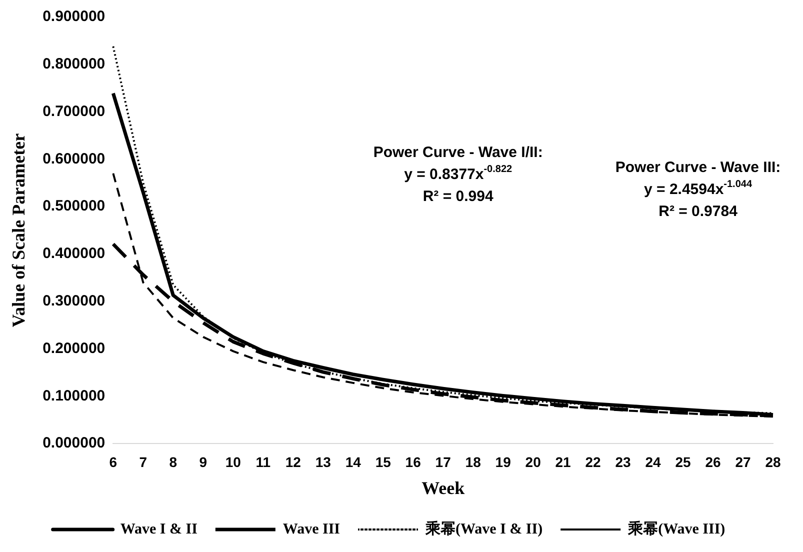 The width and height of the screenshot is (803, 552). I want to click on legend-label: Wave I & II, so click(159, 529).